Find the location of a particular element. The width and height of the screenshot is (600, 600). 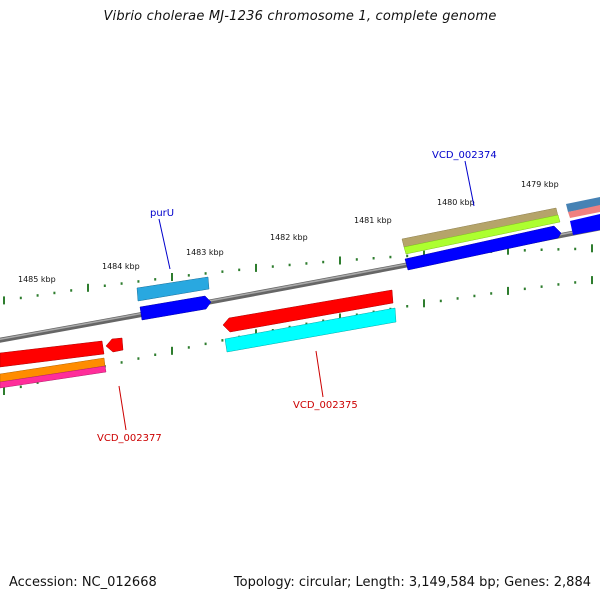

feature-red-left is located at coordinates (52, 354).